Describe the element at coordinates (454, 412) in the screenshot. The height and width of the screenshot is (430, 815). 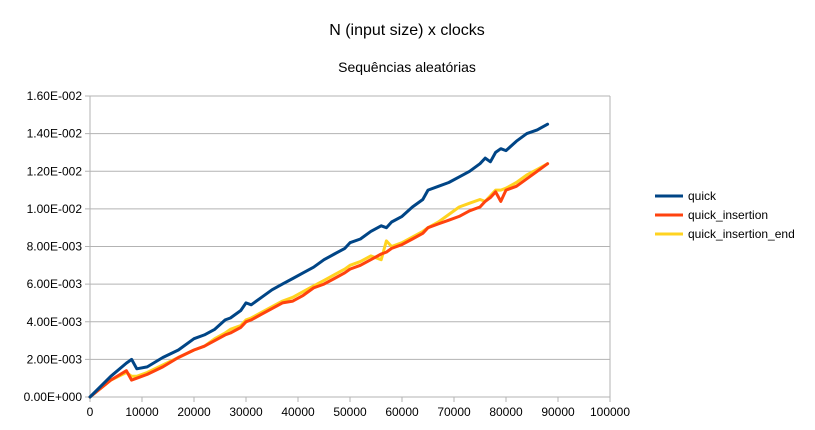
I see `x-tick-label: 70000` at that location.